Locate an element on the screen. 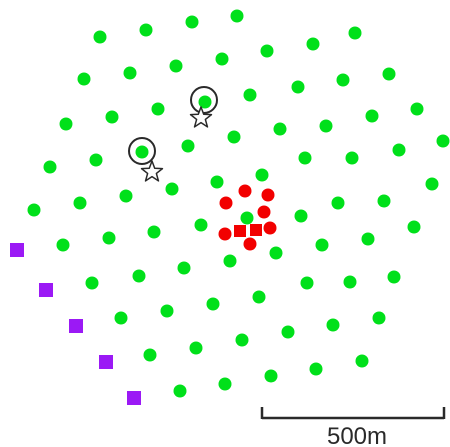 This screenshot has height=447, width=450. purple-marker-layer is located at coordinates (75, 324).